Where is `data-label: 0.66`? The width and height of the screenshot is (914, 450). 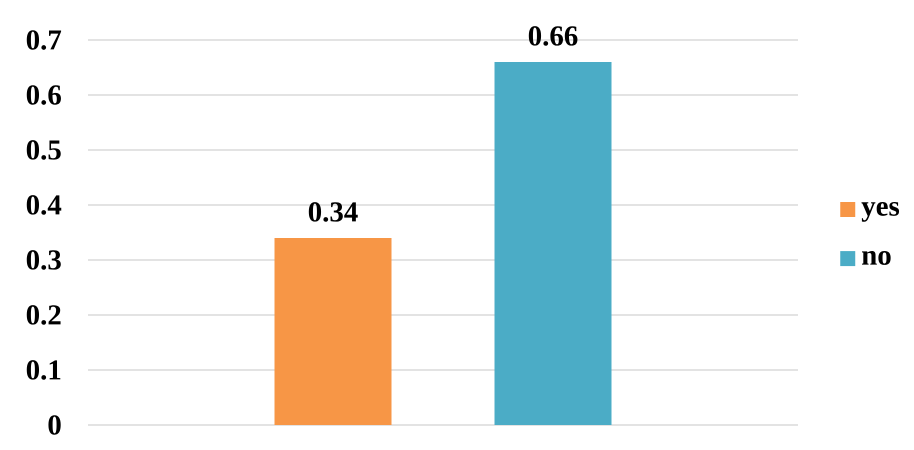 data-label: 0.66 is located at coordinates (553, 36).